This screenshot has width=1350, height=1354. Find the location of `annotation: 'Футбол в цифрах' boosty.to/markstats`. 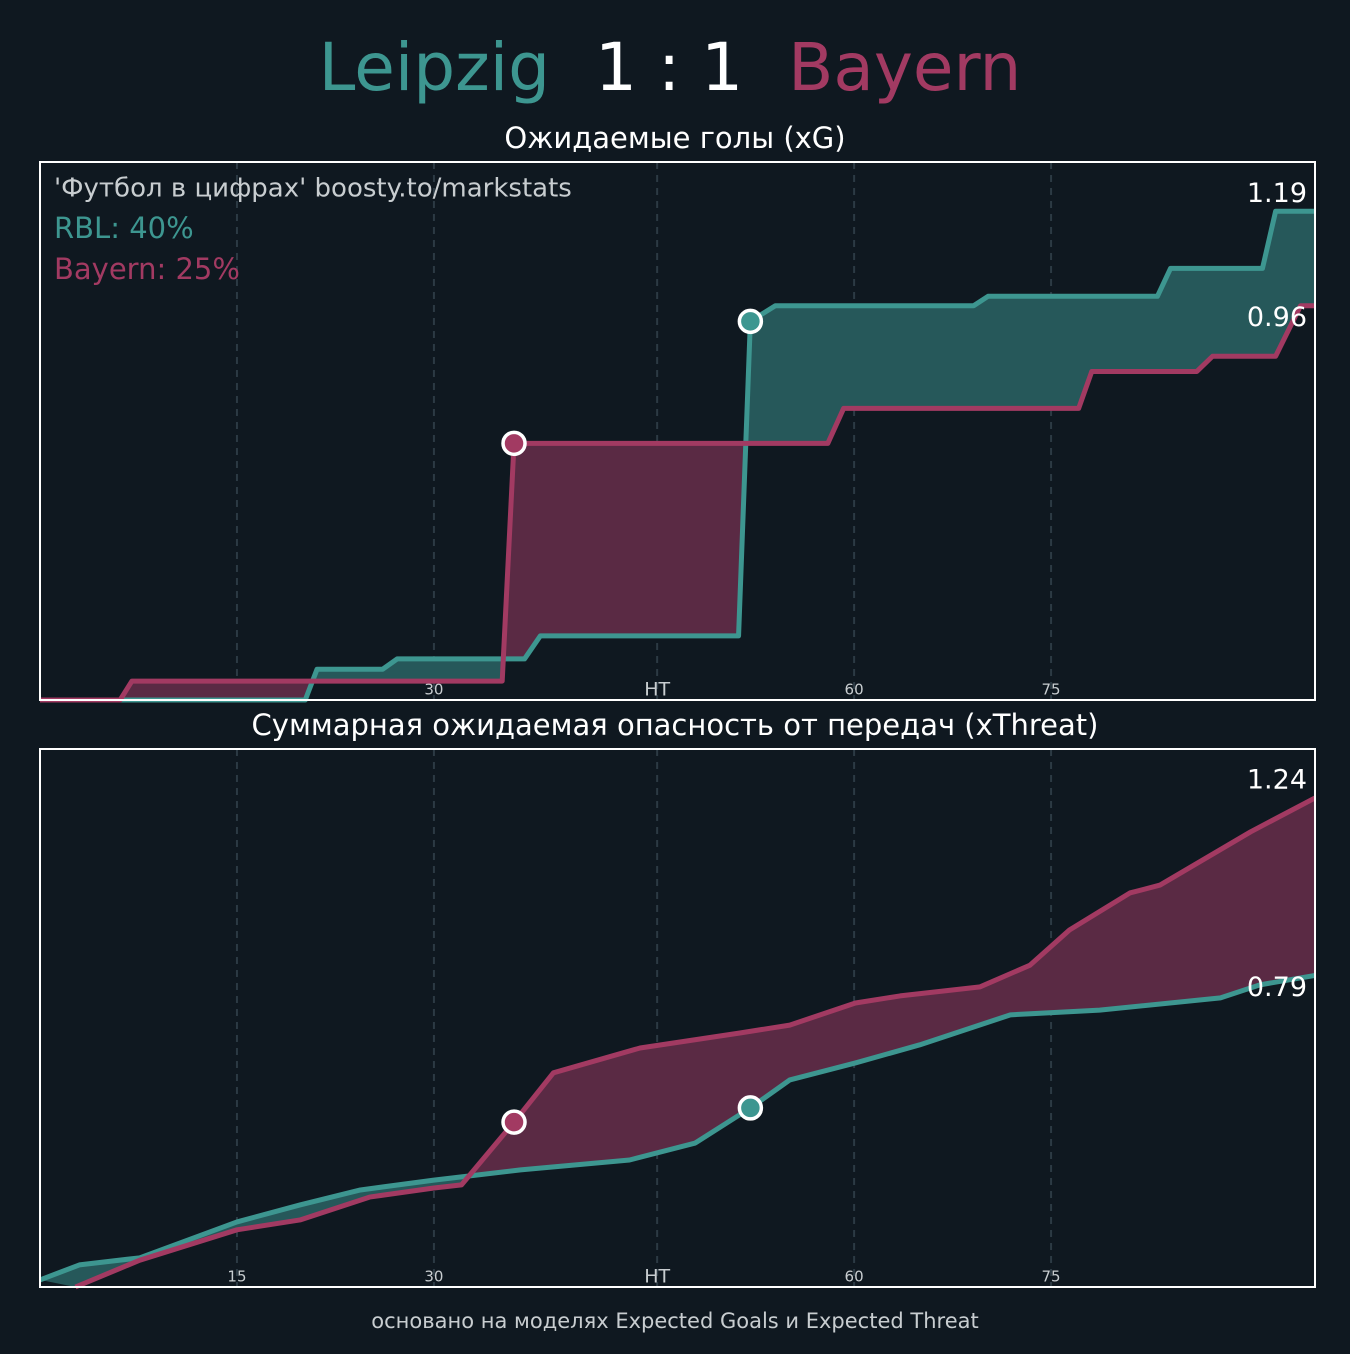

annotation: 'Футбол в цифрах' boosty.to/markstats is located at coordinates (313, 189).